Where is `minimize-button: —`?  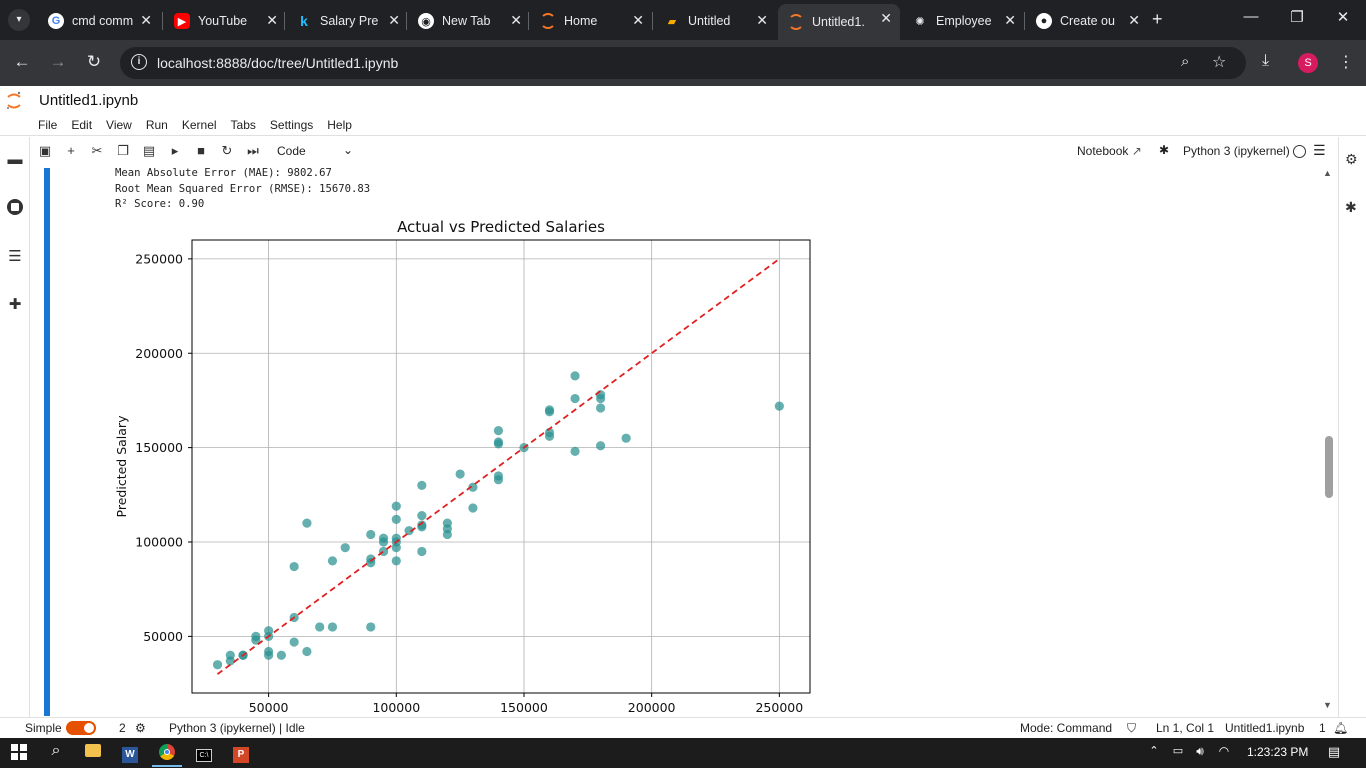 minimize-button: — is located at coordinates (1251, 16).